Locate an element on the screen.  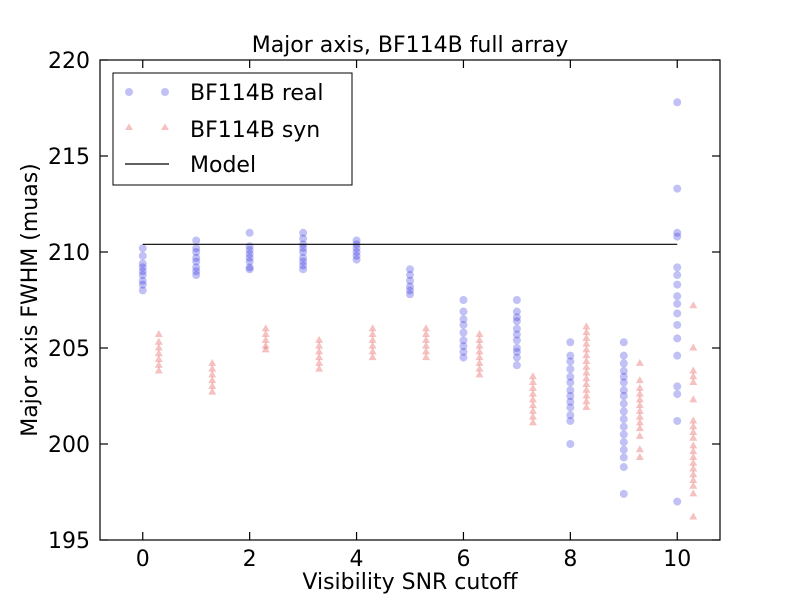
legend-label-syn: BF114B syn is located at coordinates (255, 130).